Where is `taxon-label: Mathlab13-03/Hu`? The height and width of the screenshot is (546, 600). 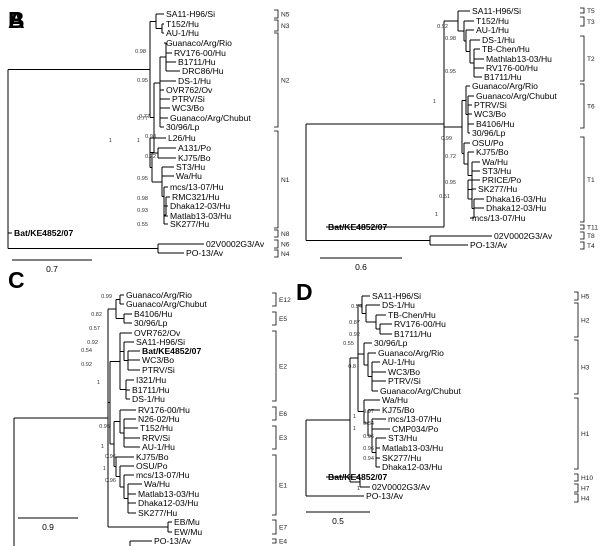
taxon-label: Mathlab13-03/Hu is located at coordinates (519, 59).